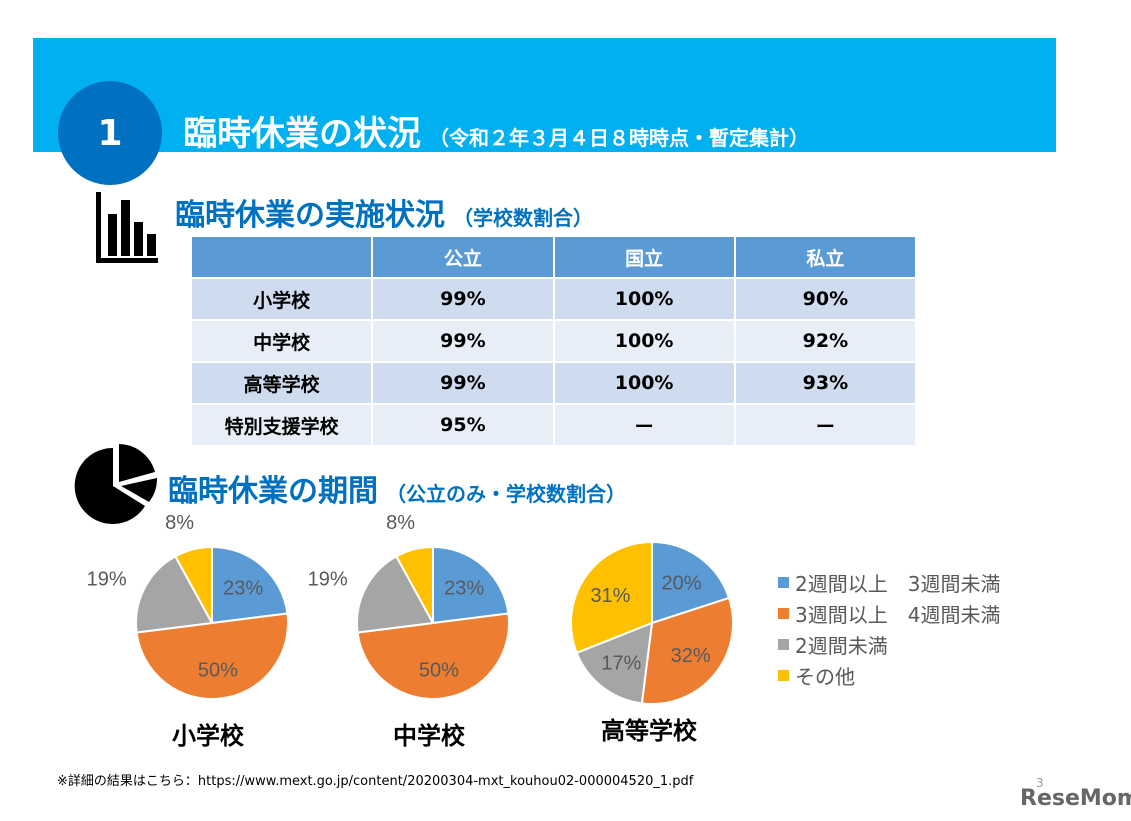 Image resolution: width=1131 pixels, height=821 pixels. I want to click on bar-chart-icon, so click(127, 227).